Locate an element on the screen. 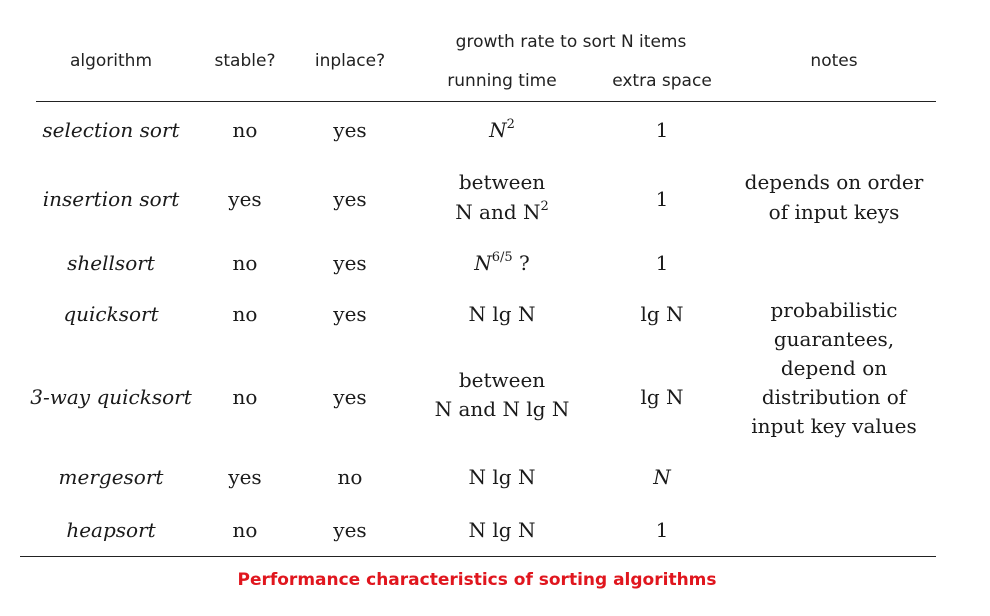  header-extra-space: extra space is located at coordinates (662, 81).